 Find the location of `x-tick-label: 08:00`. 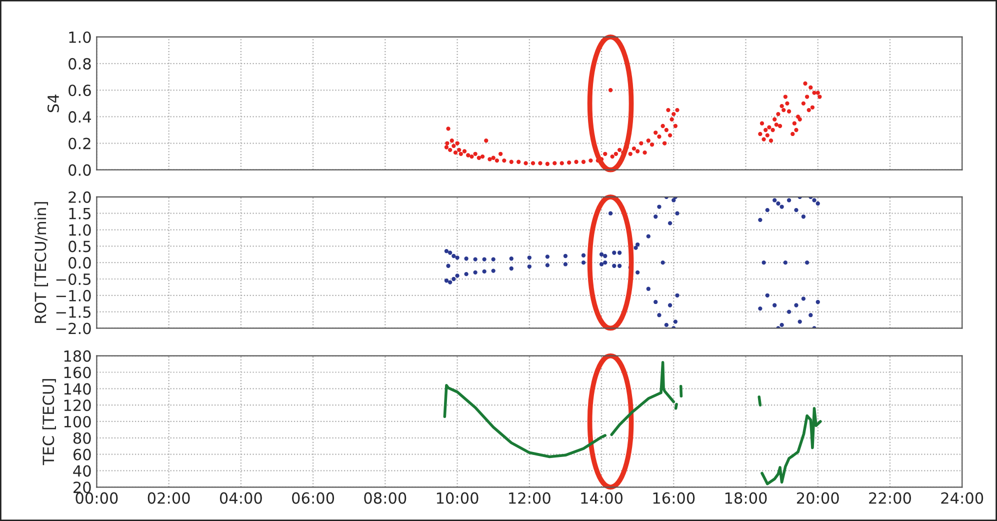

x-tick-label: 08:00 is located at coordinates (385, 498).